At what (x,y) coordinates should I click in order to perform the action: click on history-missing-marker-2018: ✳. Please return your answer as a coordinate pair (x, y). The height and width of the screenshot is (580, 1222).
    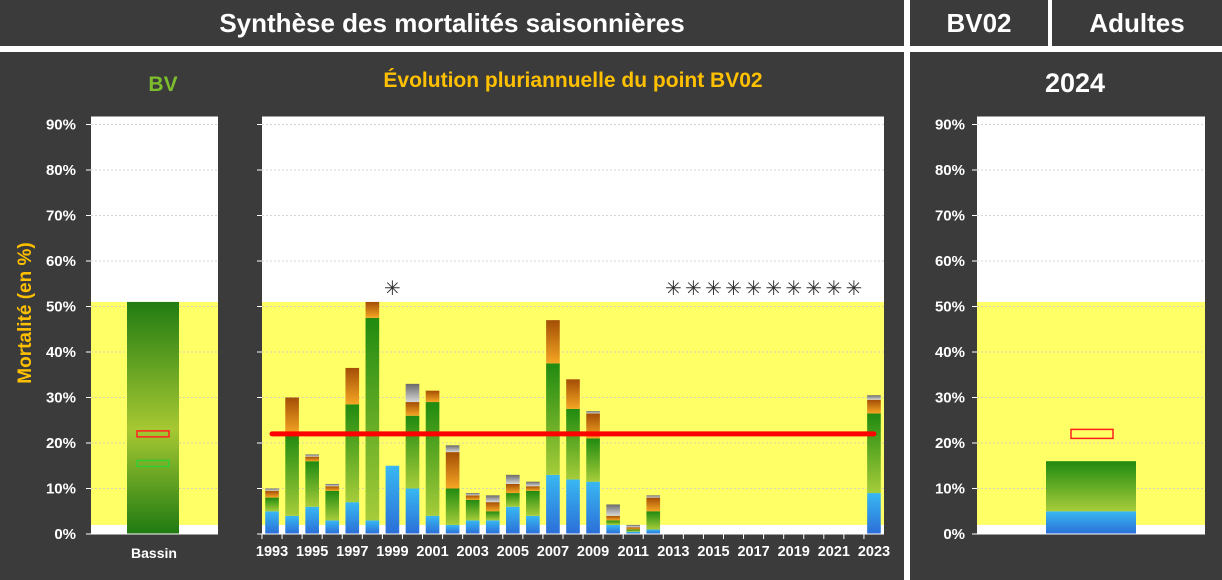
    Looking at the image, I should click on (773, 289).